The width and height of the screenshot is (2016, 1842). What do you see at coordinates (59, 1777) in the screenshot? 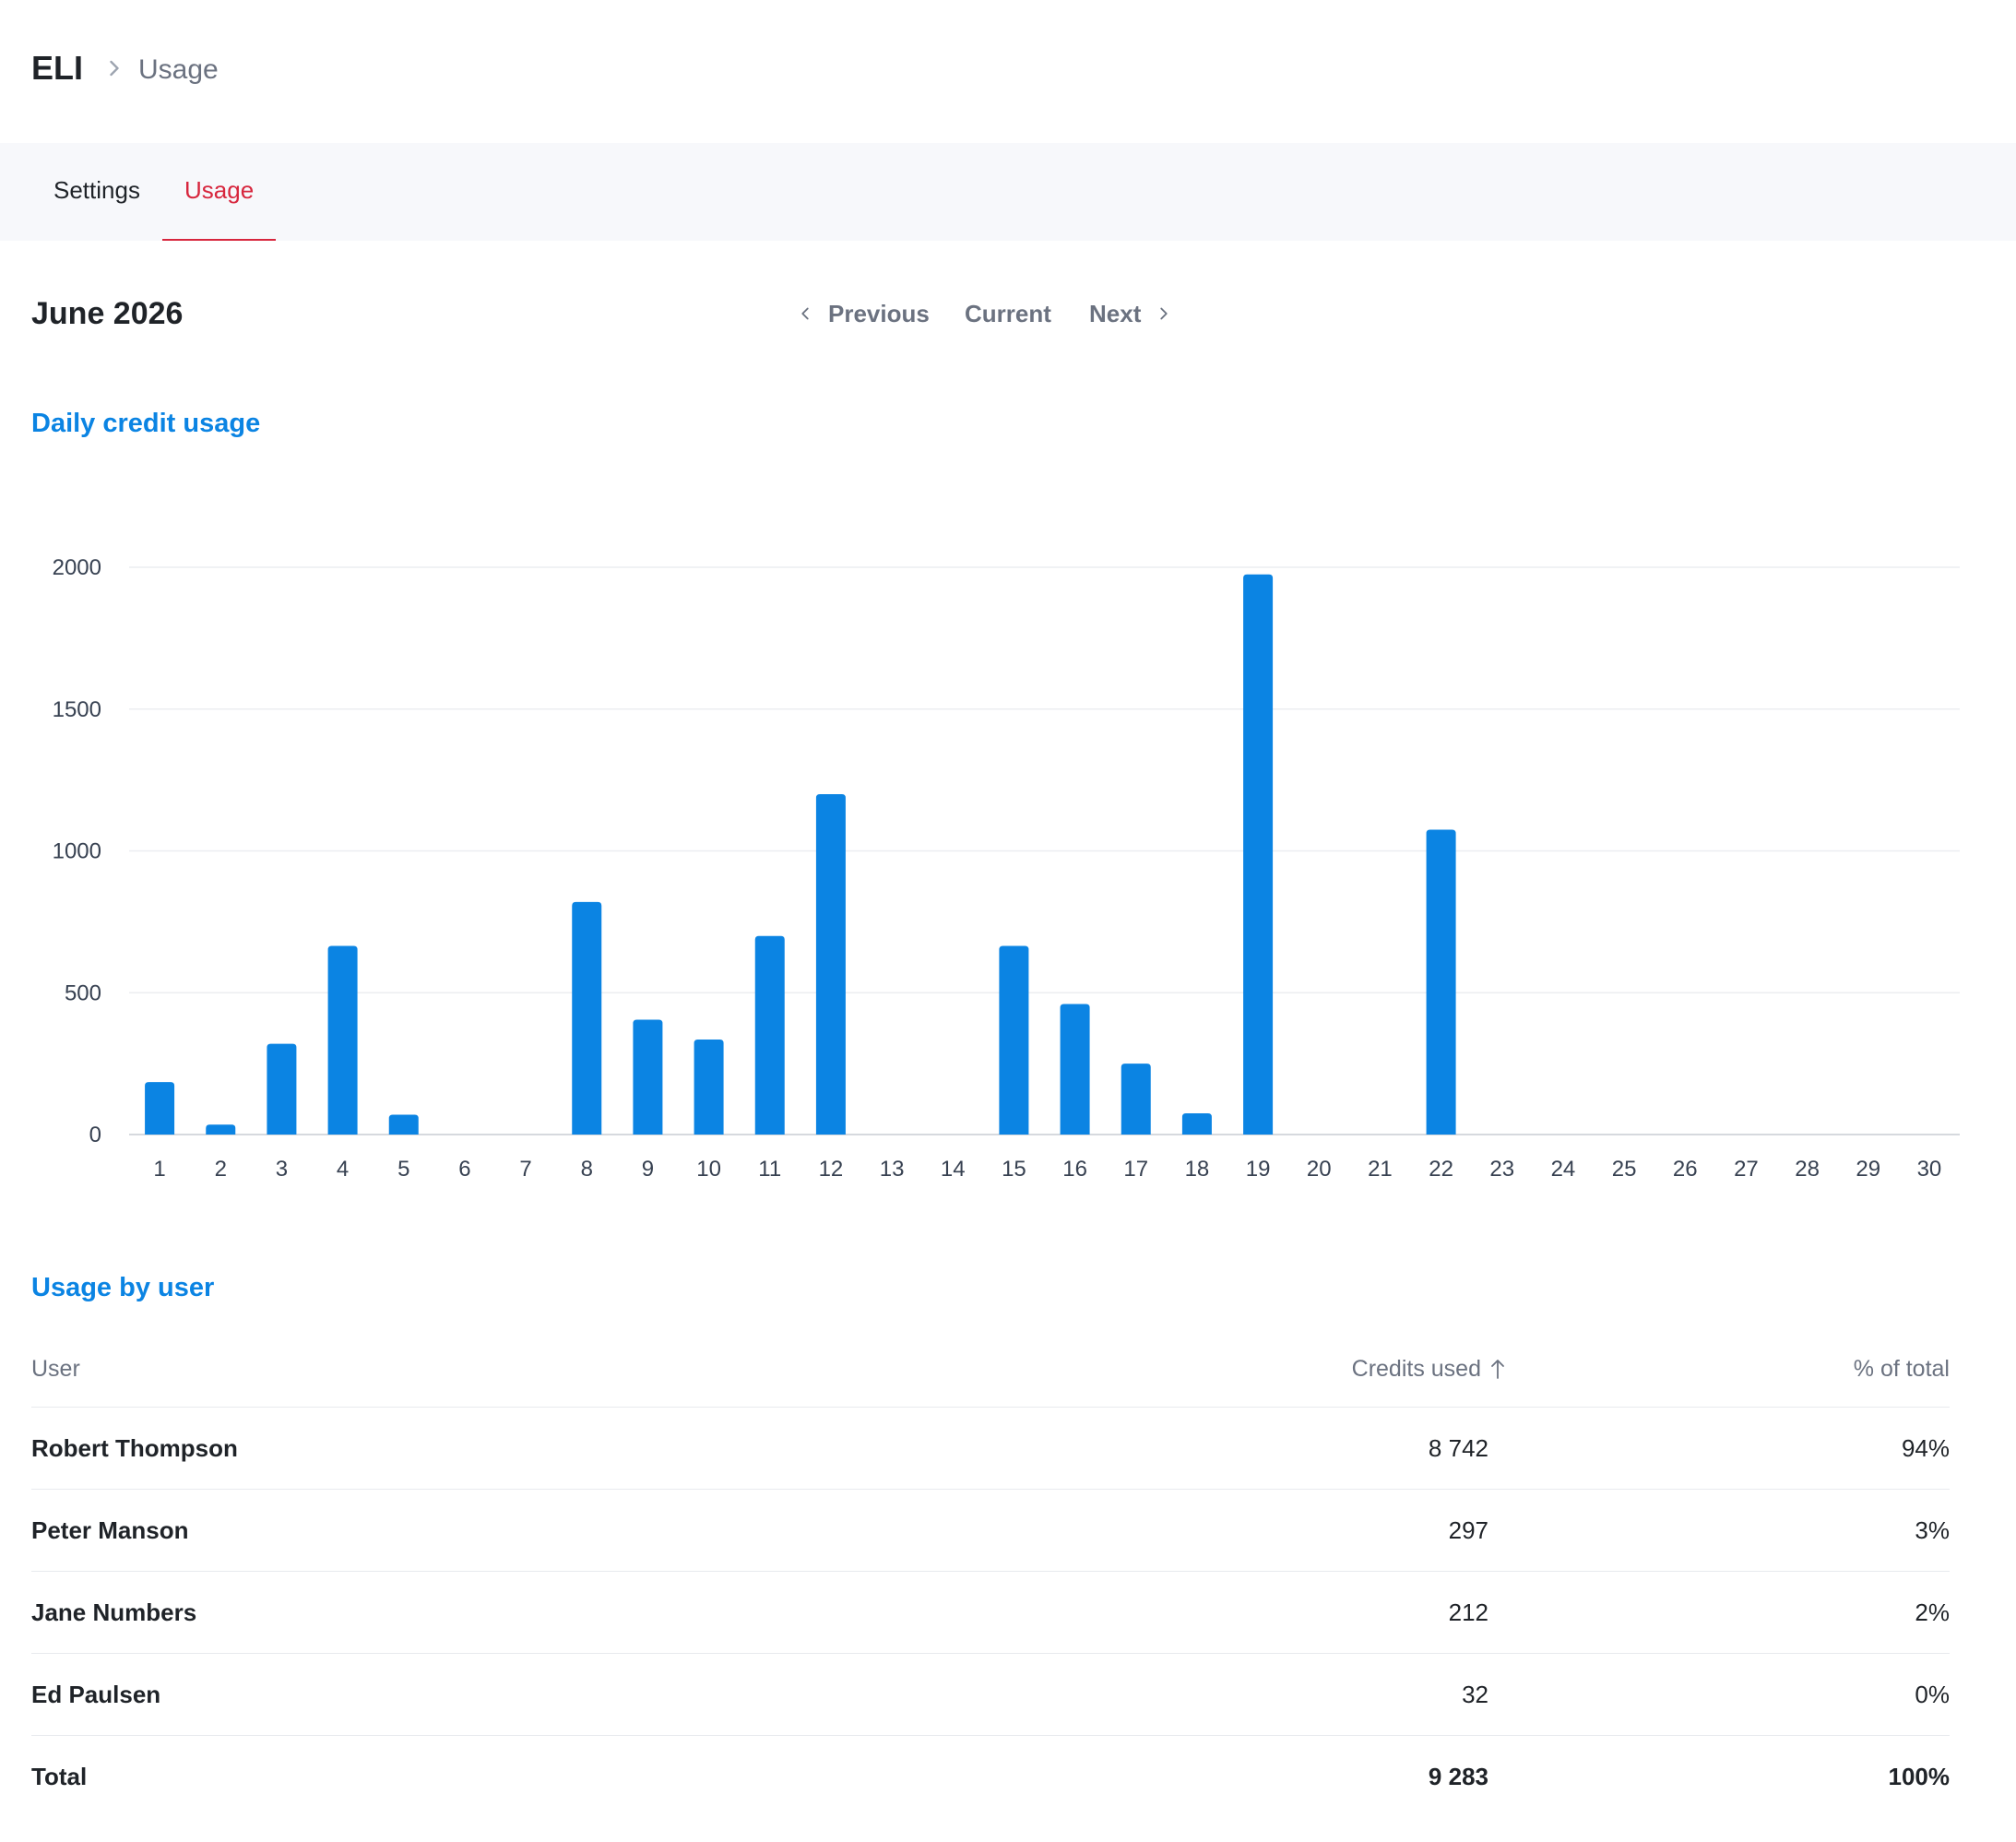
I see `total-label: Total` at bounding box center [59, 1777].